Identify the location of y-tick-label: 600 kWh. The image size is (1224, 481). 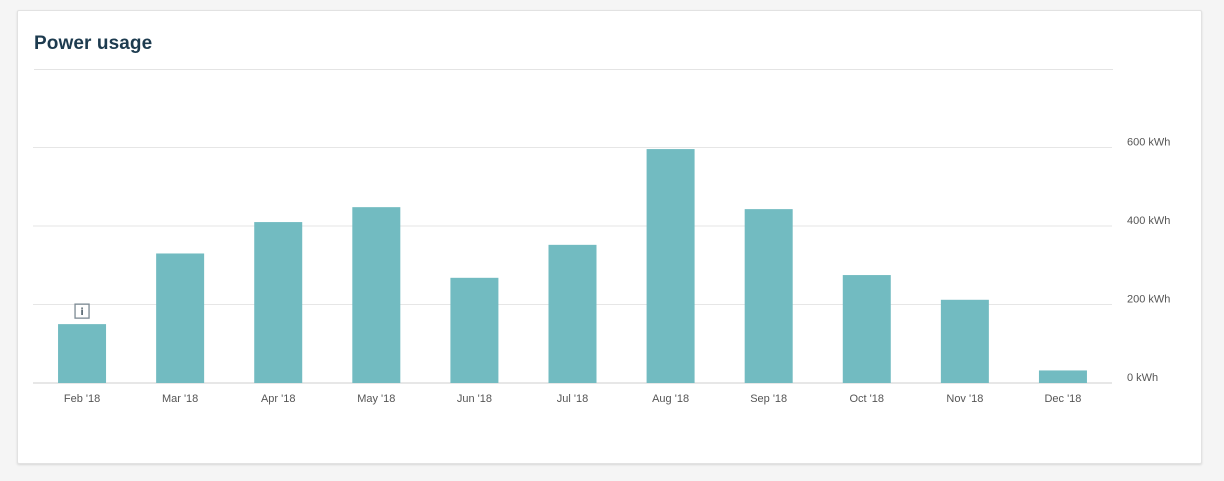
(1148, 143).